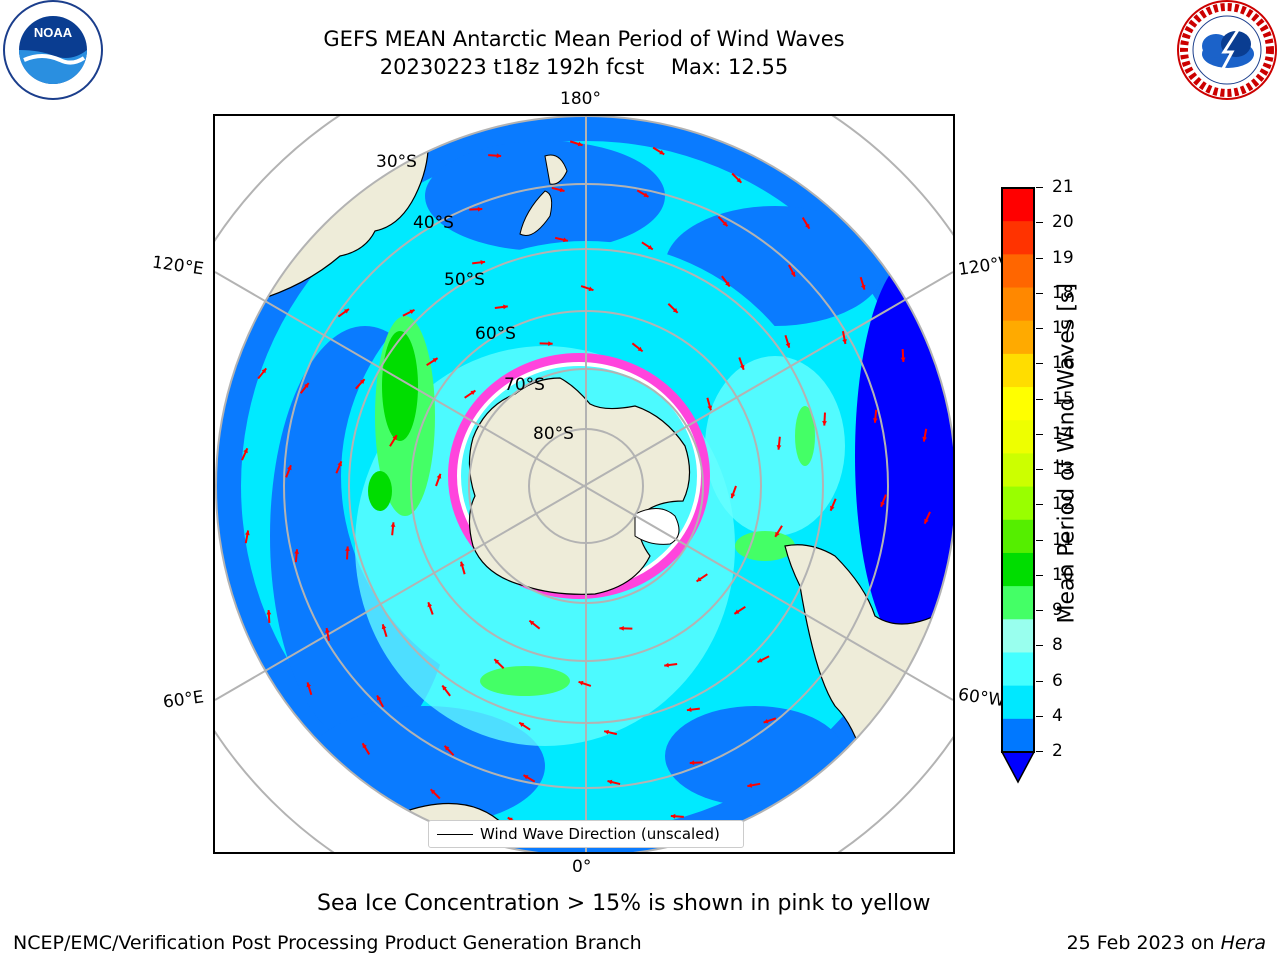  I want to click on colorbar-tick-label: 17, so click(1063, 328).